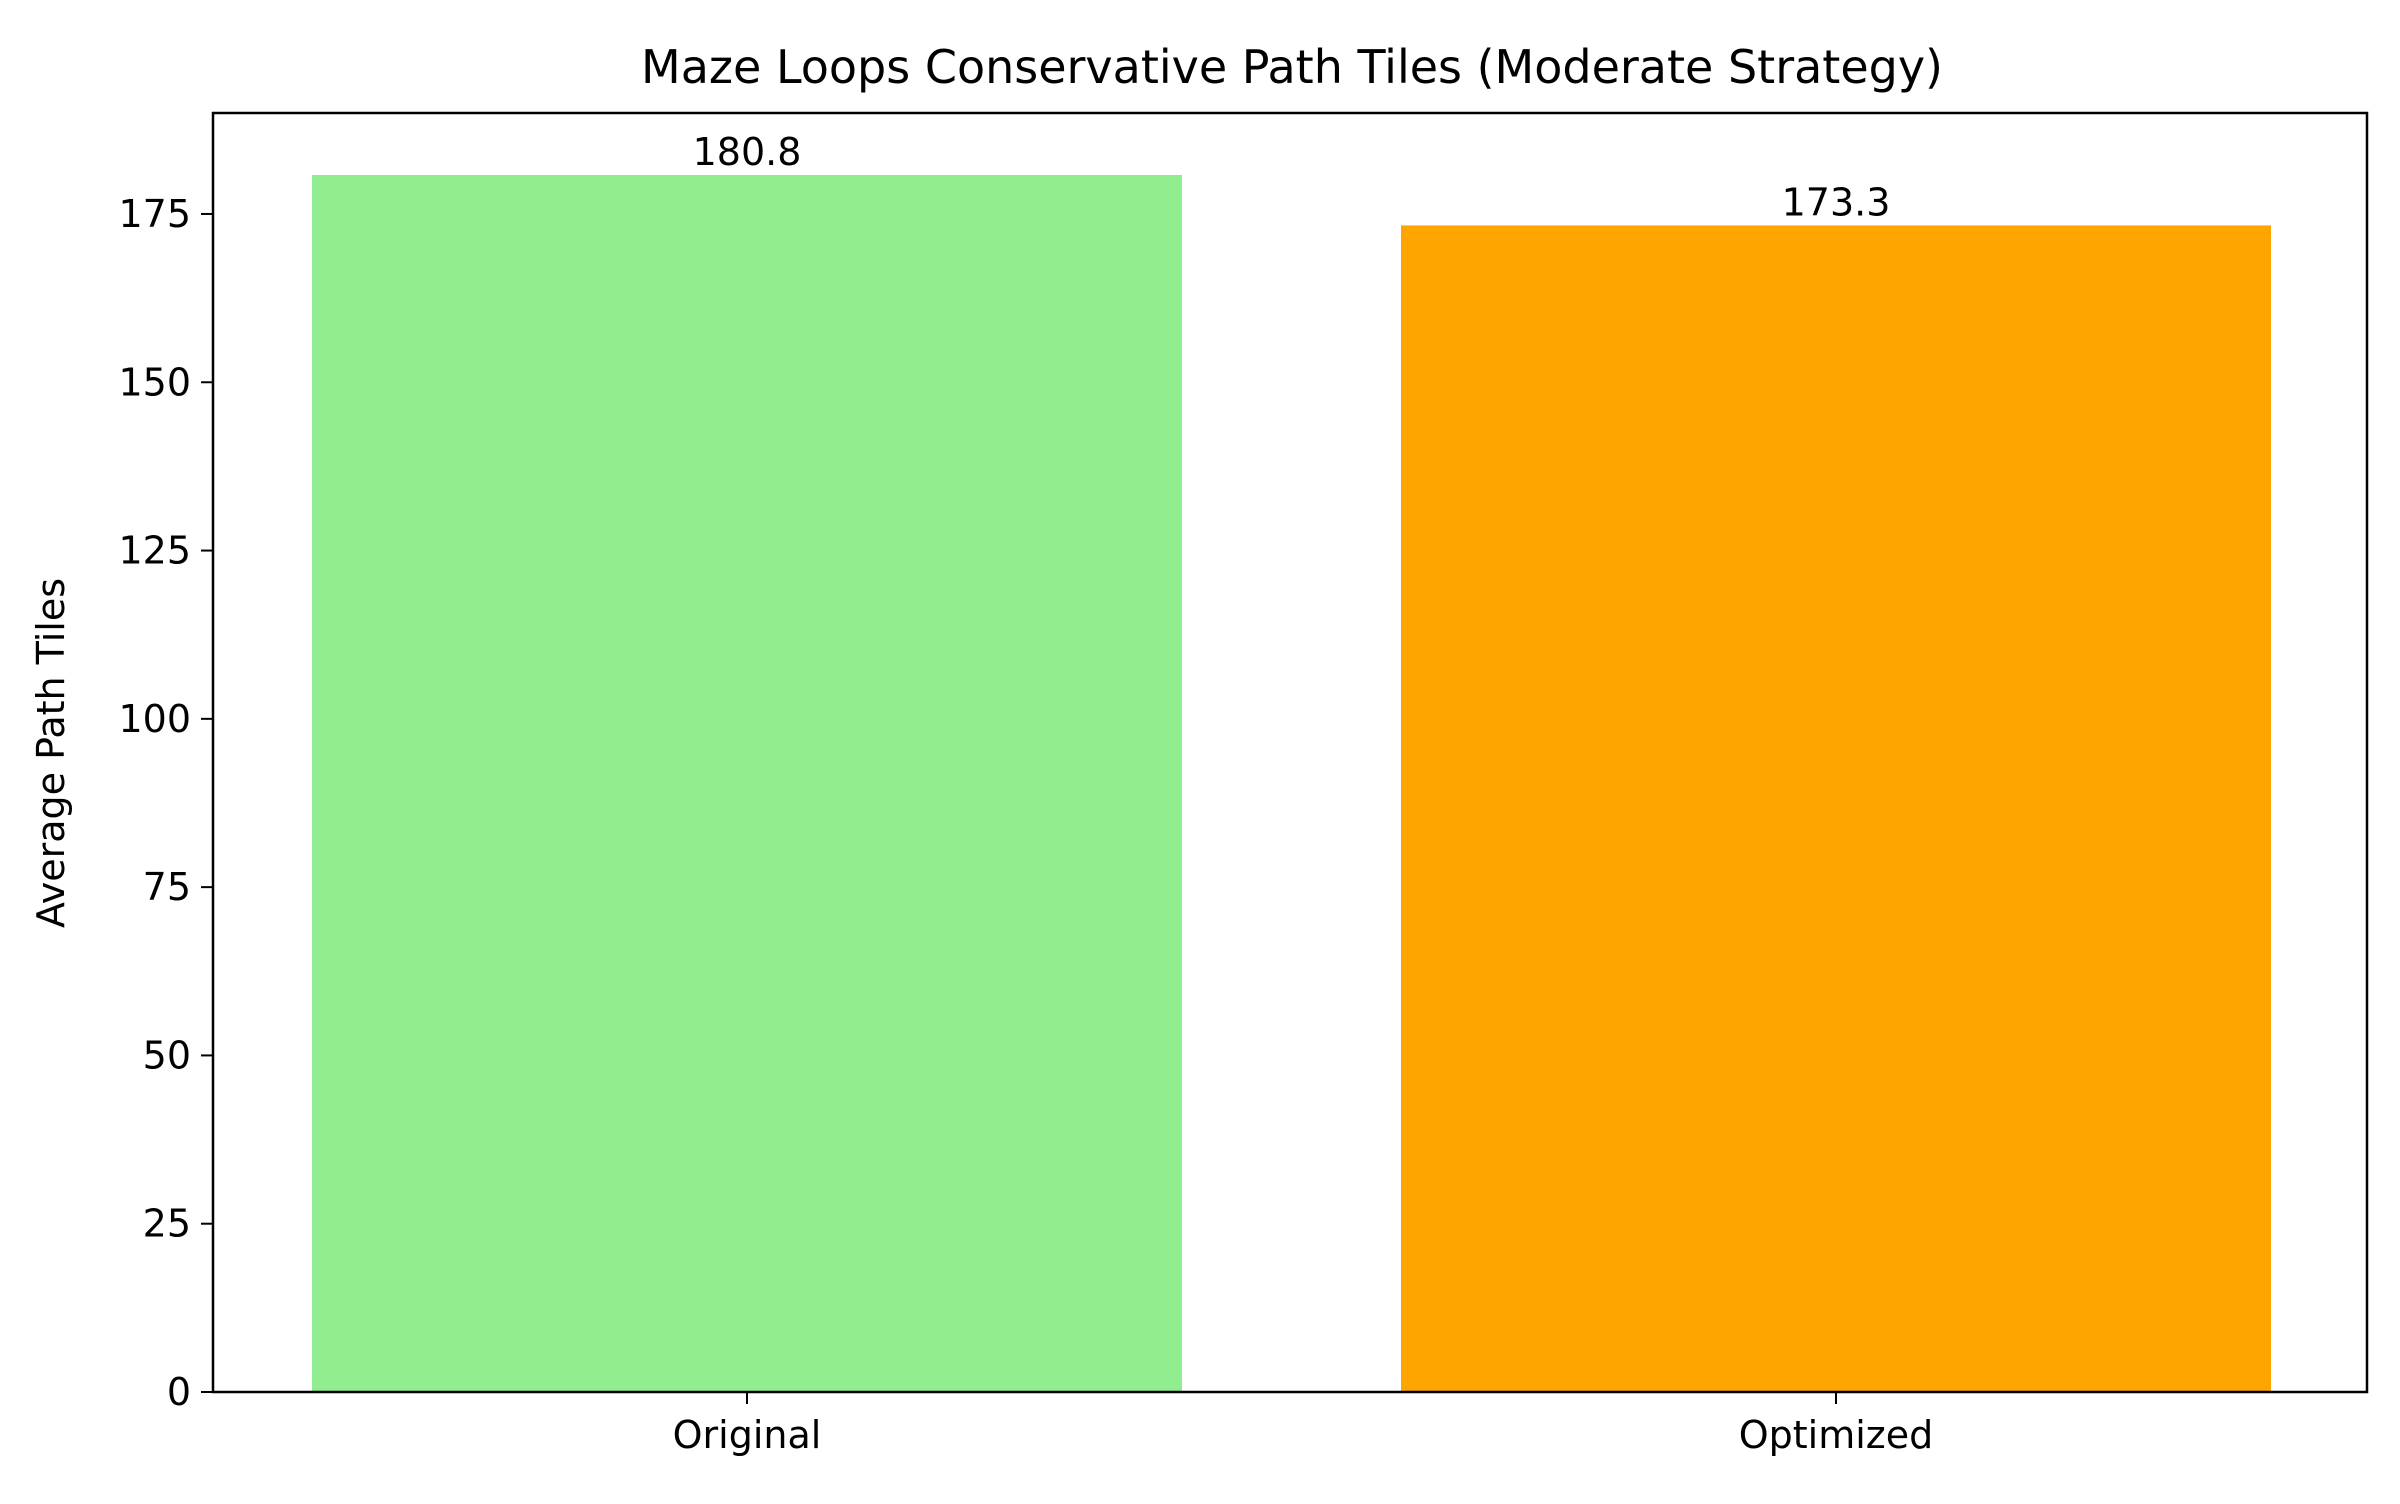 This screenshot has width=2400, height=1504. What do you see at coordinates (747, 1435) in the screenshot?
I see `x-tick-label-original: Original` at bounding box center [747, 1435].